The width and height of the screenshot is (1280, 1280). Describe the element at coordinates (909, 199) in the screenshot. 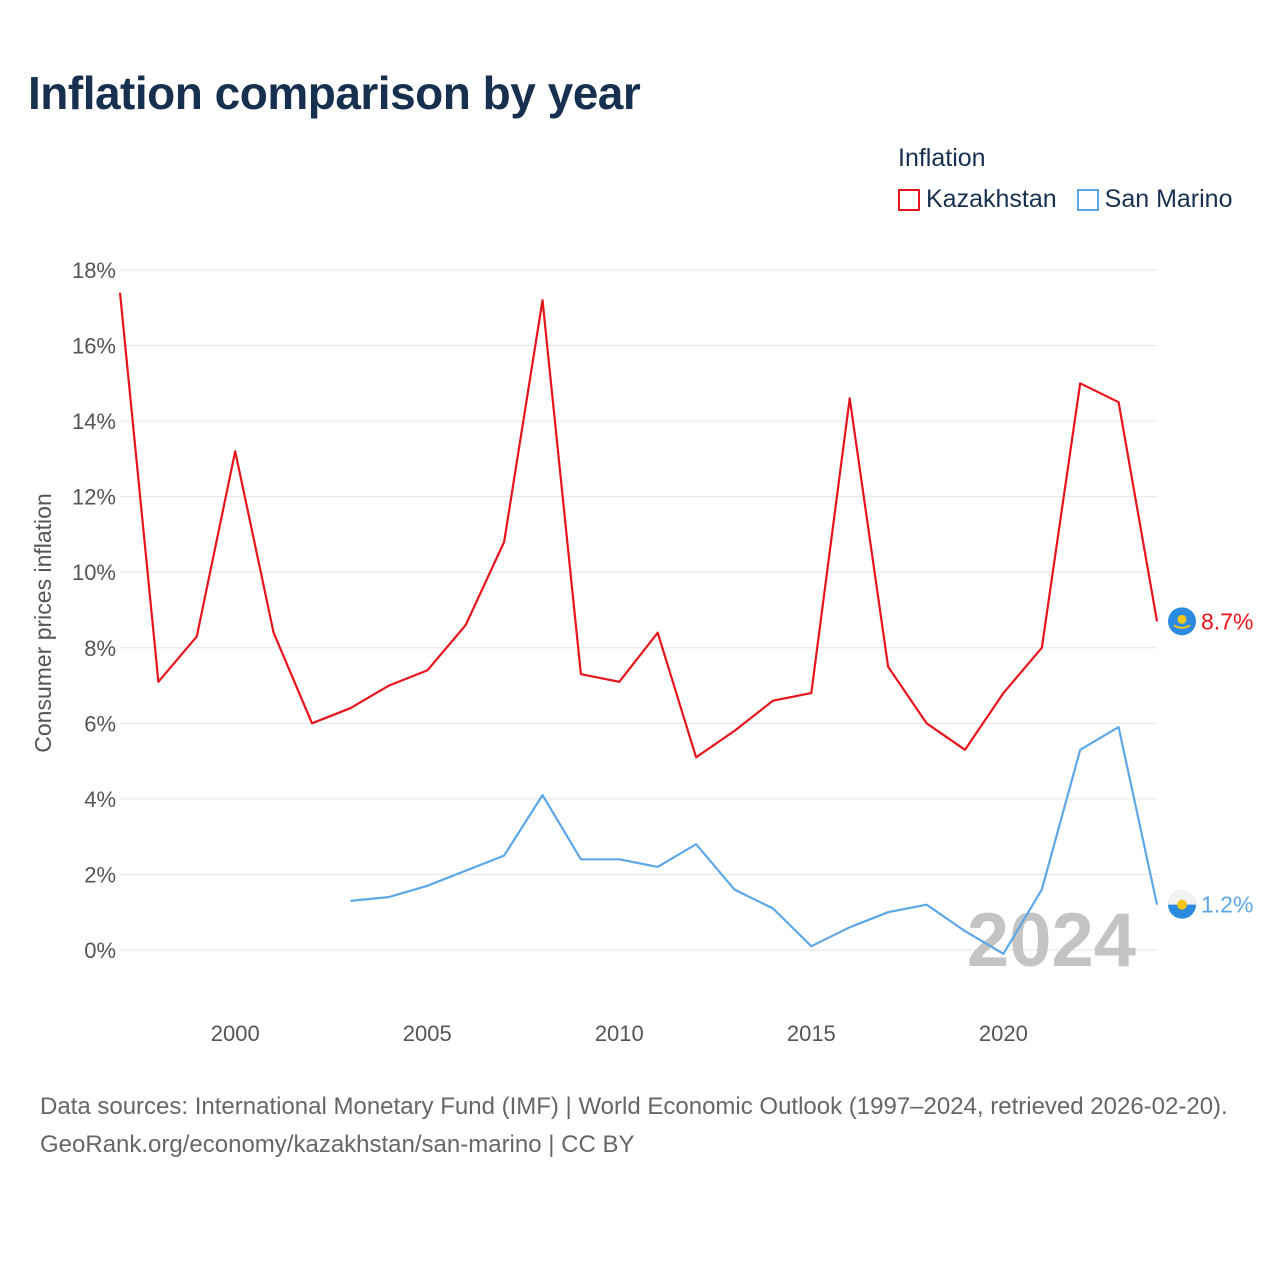

I see `legend-swatch-kazakhstan` at that location.